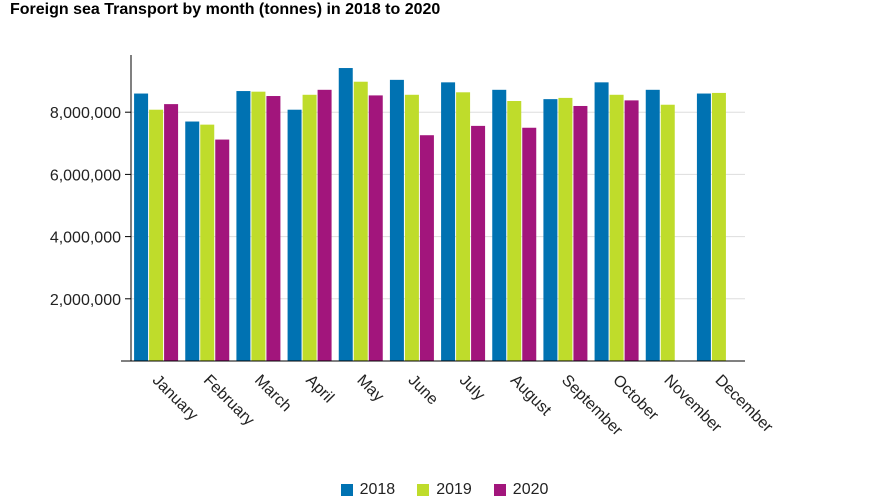 This screenshot has height=500, width=889. Describe the element at coordinates (667, 233) in the screenshot. I see `bar-2019-november` at that location.